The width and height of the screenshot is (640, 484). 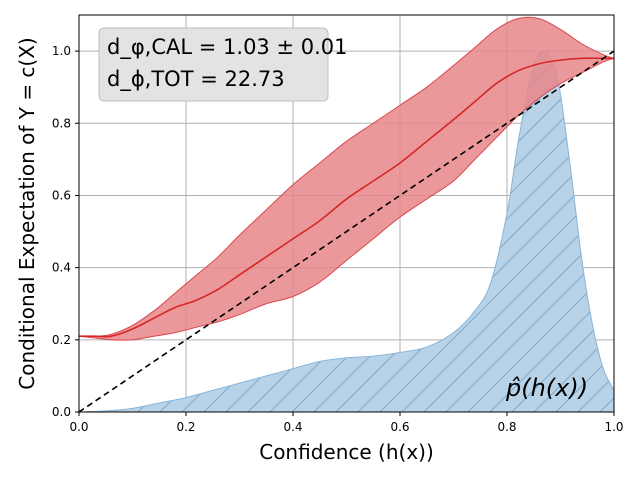 I want to click on y-tick-label: 0.6, so click(x=61, y=195).